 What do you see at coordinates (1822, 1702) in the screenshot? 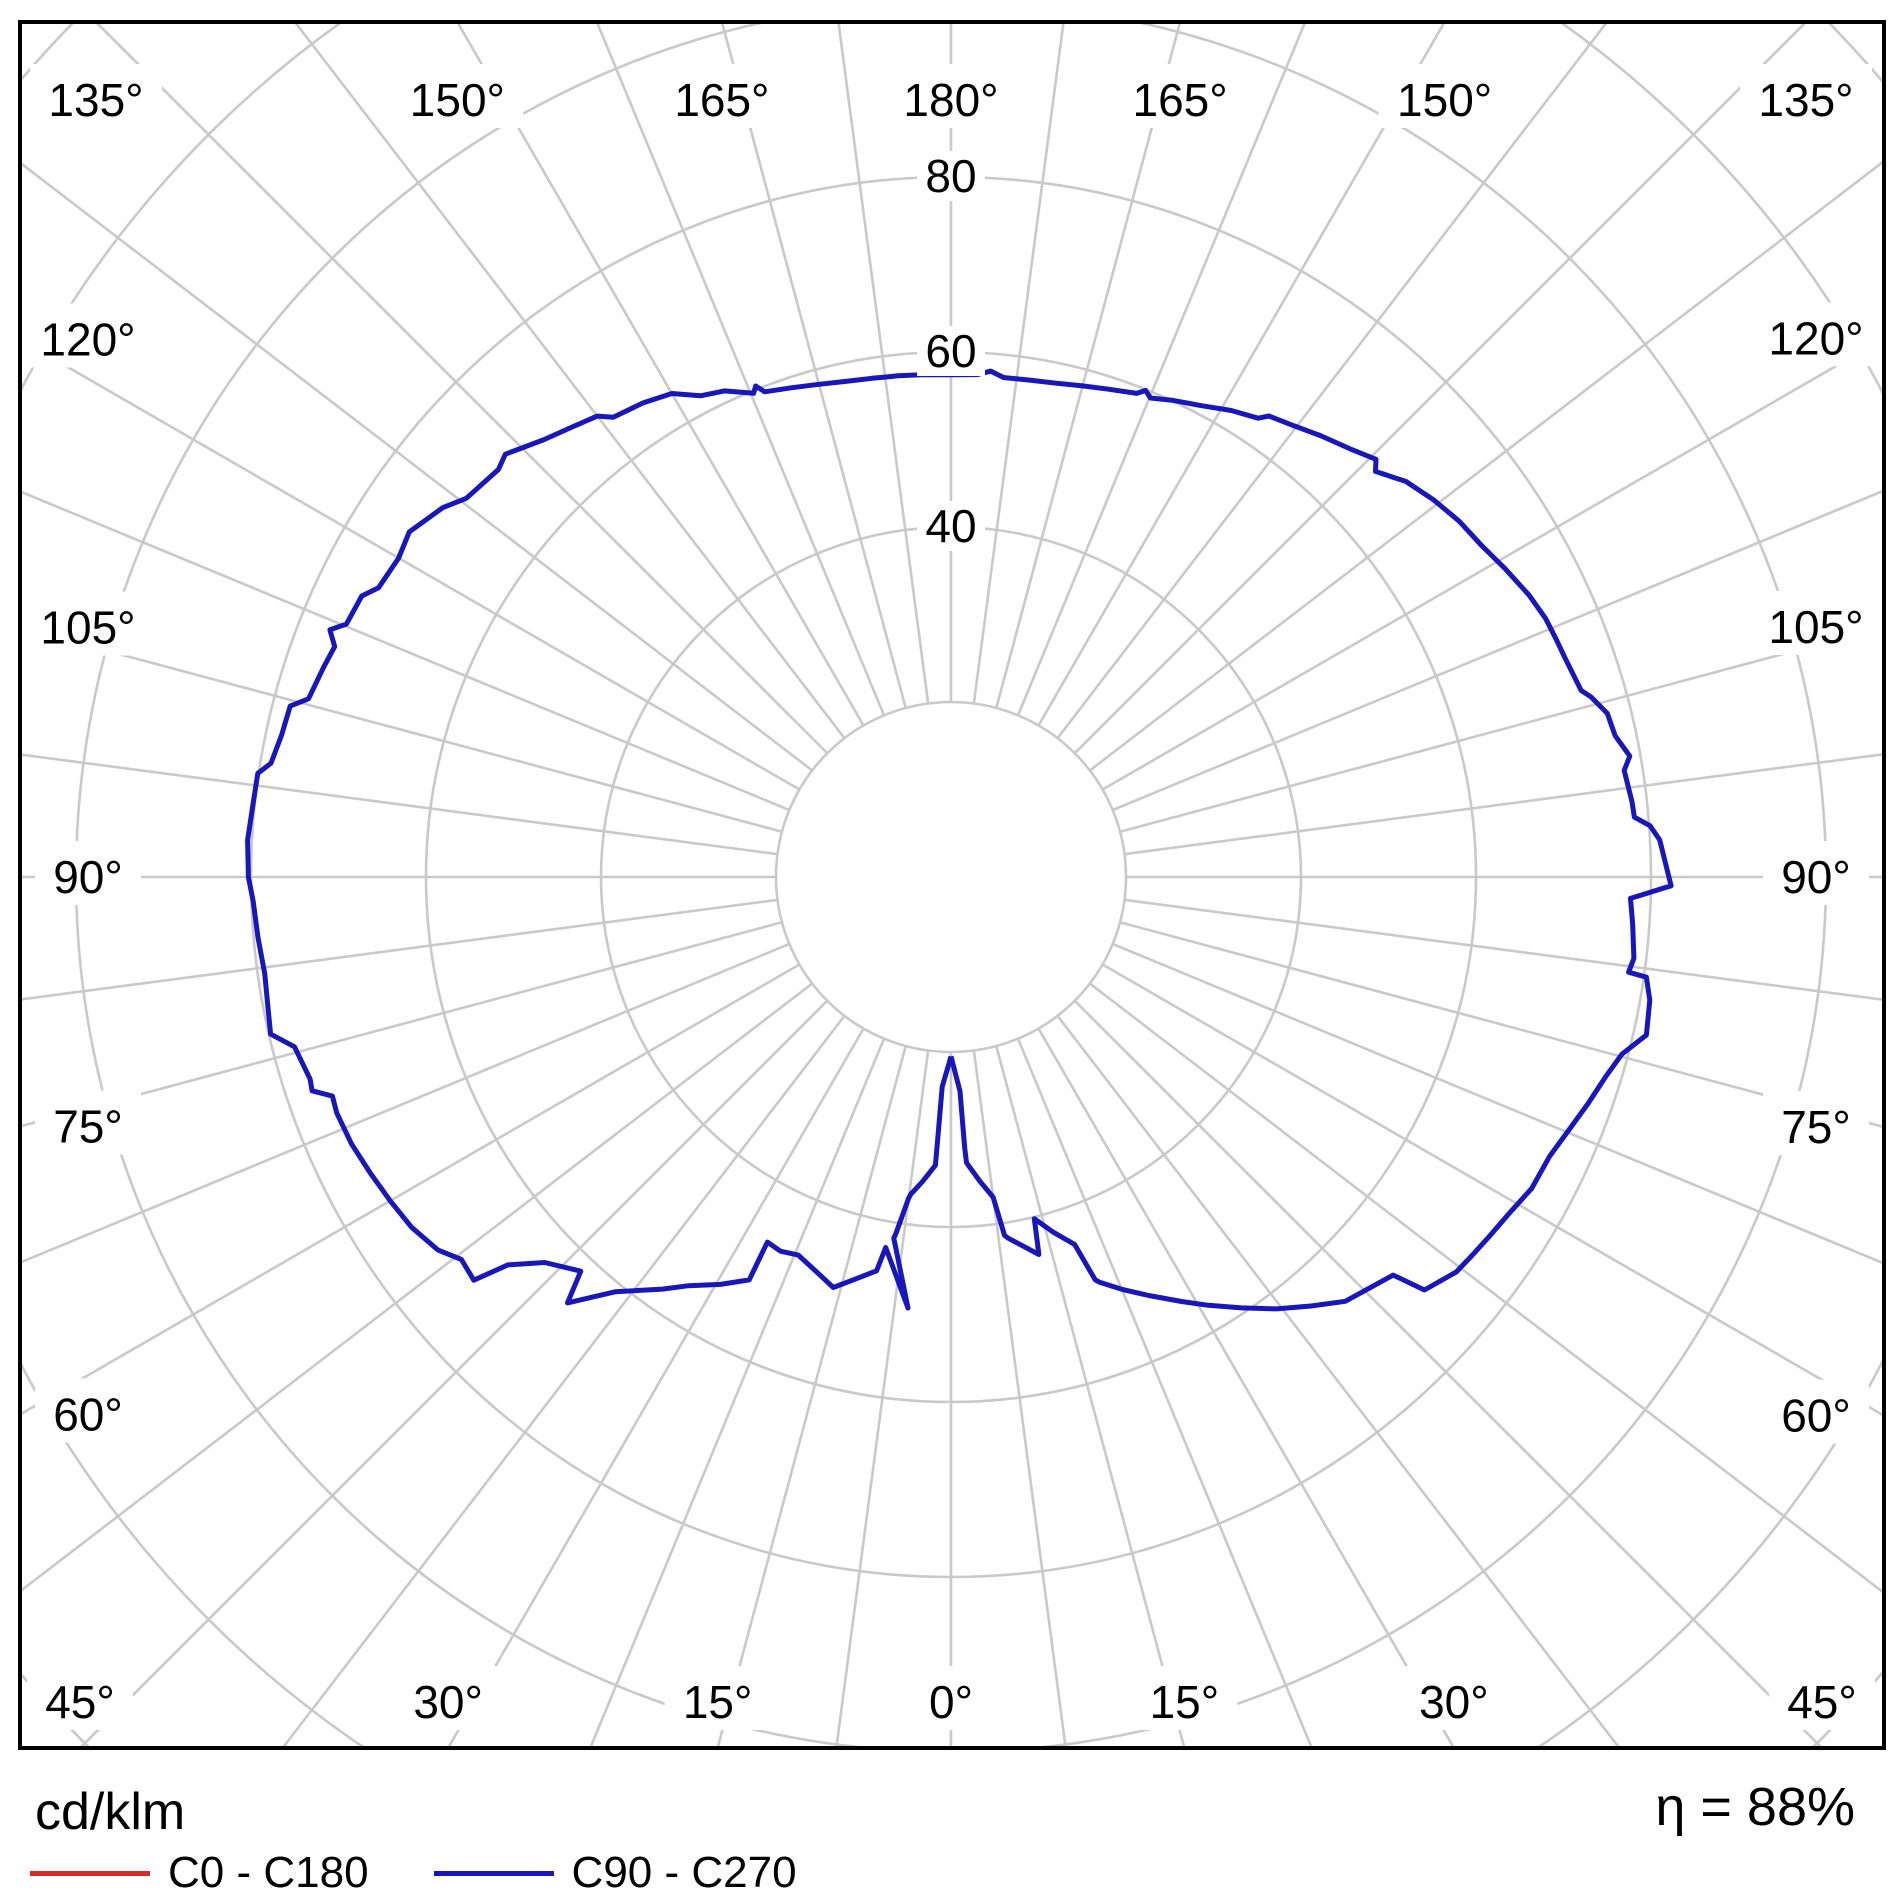
I see `angle-label: 45°` at bounding box center [1822, 1702].